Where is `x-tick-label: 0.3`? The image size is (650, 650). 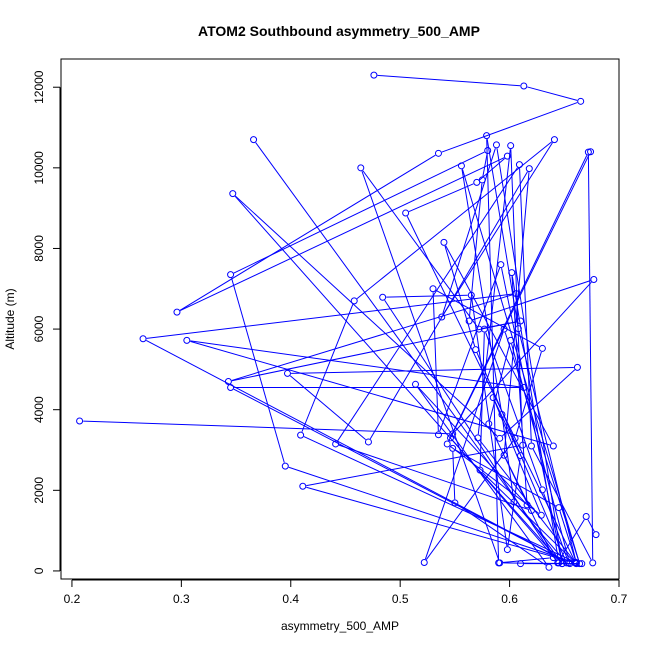
x-tick-label: 0.3 is located at coordinates (181, 599).